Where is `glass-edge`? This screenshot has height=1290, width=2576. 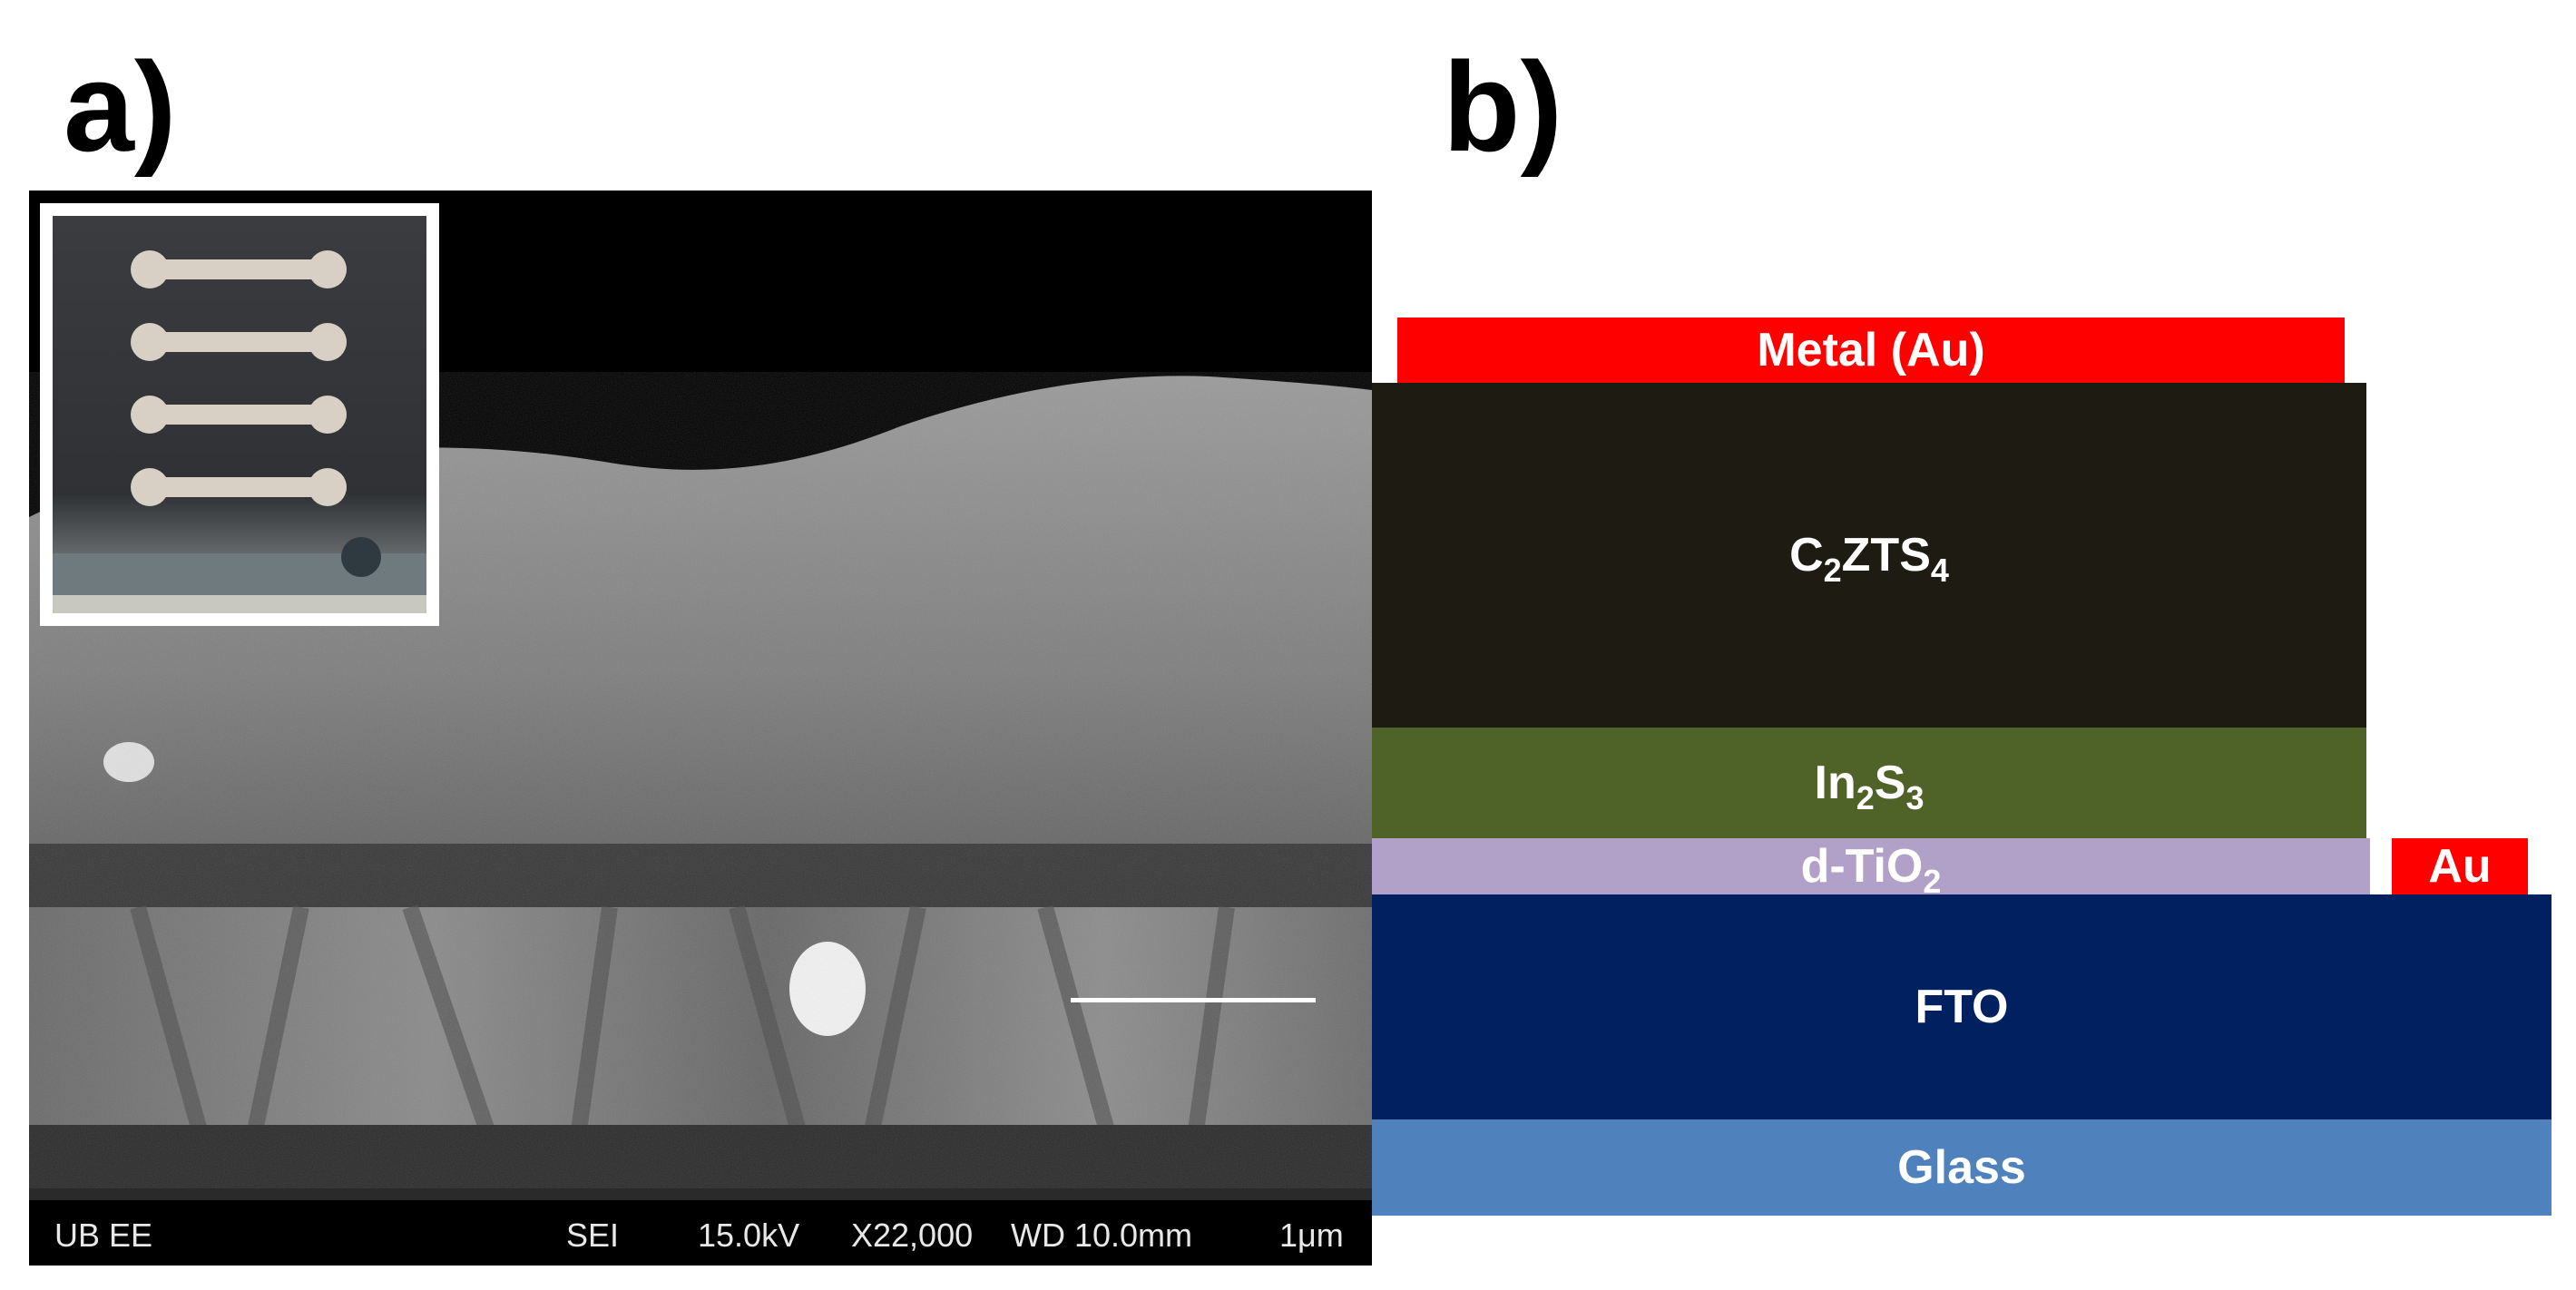 glass-edge is located at coordinates (239, 604).